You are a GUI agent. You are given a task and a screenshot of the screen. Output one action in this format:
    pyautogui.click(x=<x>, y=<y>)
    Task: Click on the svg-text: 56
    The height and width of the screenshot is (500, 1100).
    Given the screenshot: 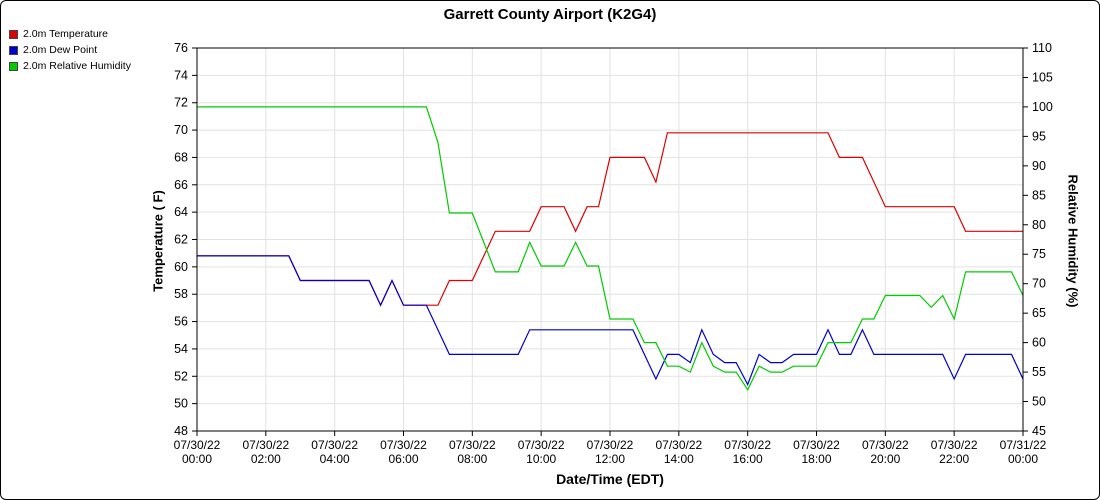 What is the action you would take?
    pyautogui.click(x=181, y=322)
    